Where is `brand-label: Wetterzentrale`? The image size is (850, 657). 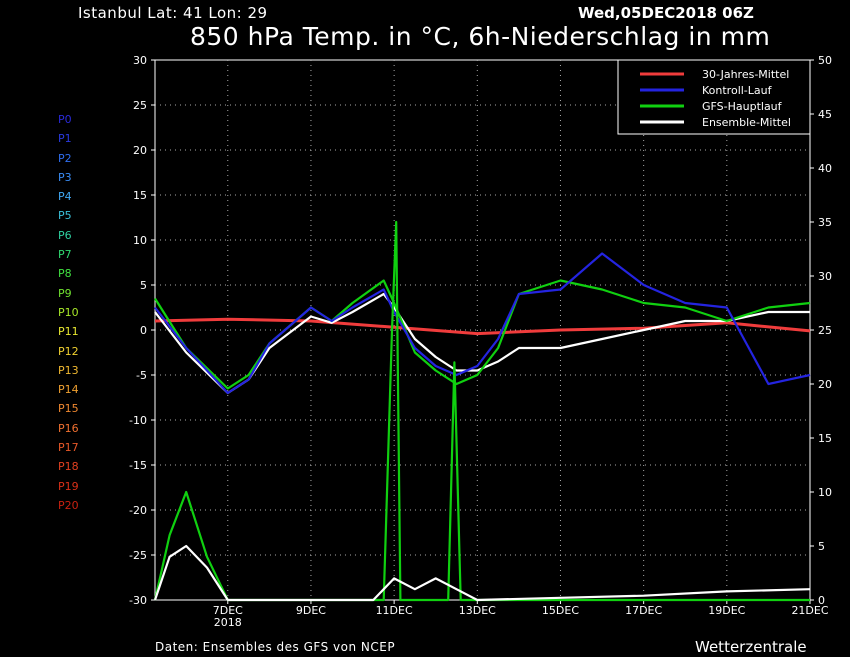
brand-label: Wetterzentrale is located at coordinates (751, 647).